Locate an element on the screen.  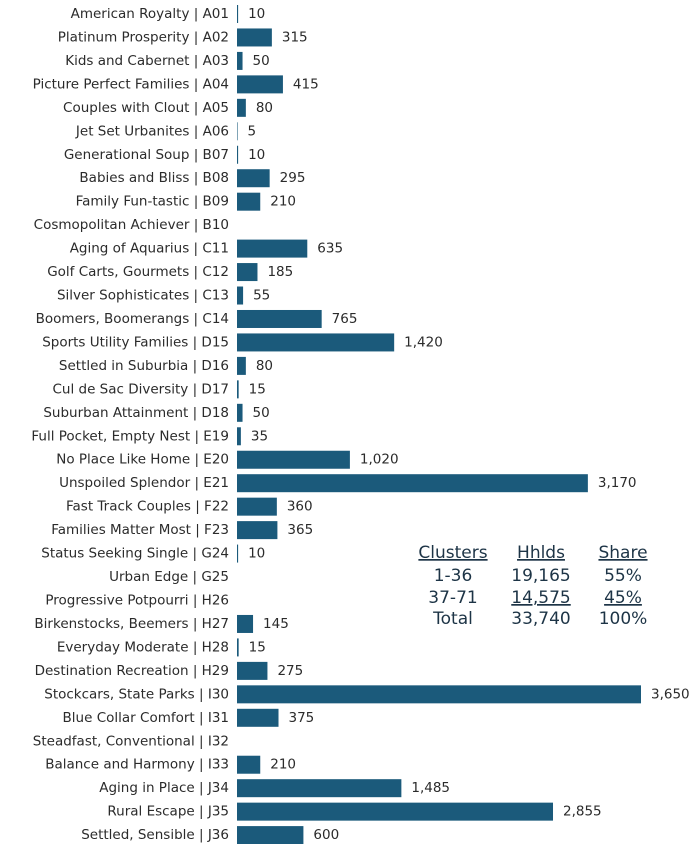
value-label: 600 is located at coordinates (326, 835).